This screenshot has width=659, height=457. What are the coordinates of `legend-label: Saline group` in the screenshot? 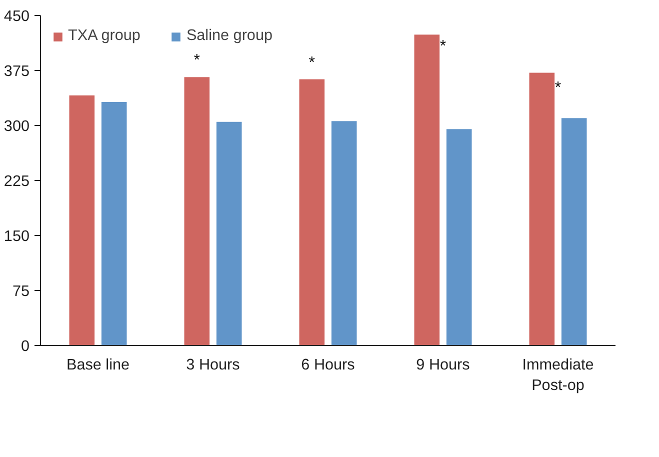 It's located at (229, 36).